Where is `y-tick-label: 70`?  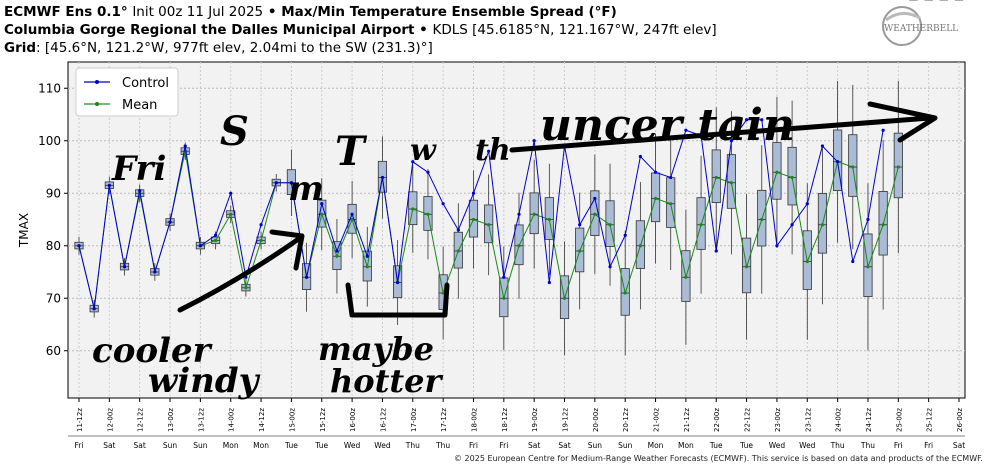
y-tick-label: 70 is located at coordinates (53, 298).